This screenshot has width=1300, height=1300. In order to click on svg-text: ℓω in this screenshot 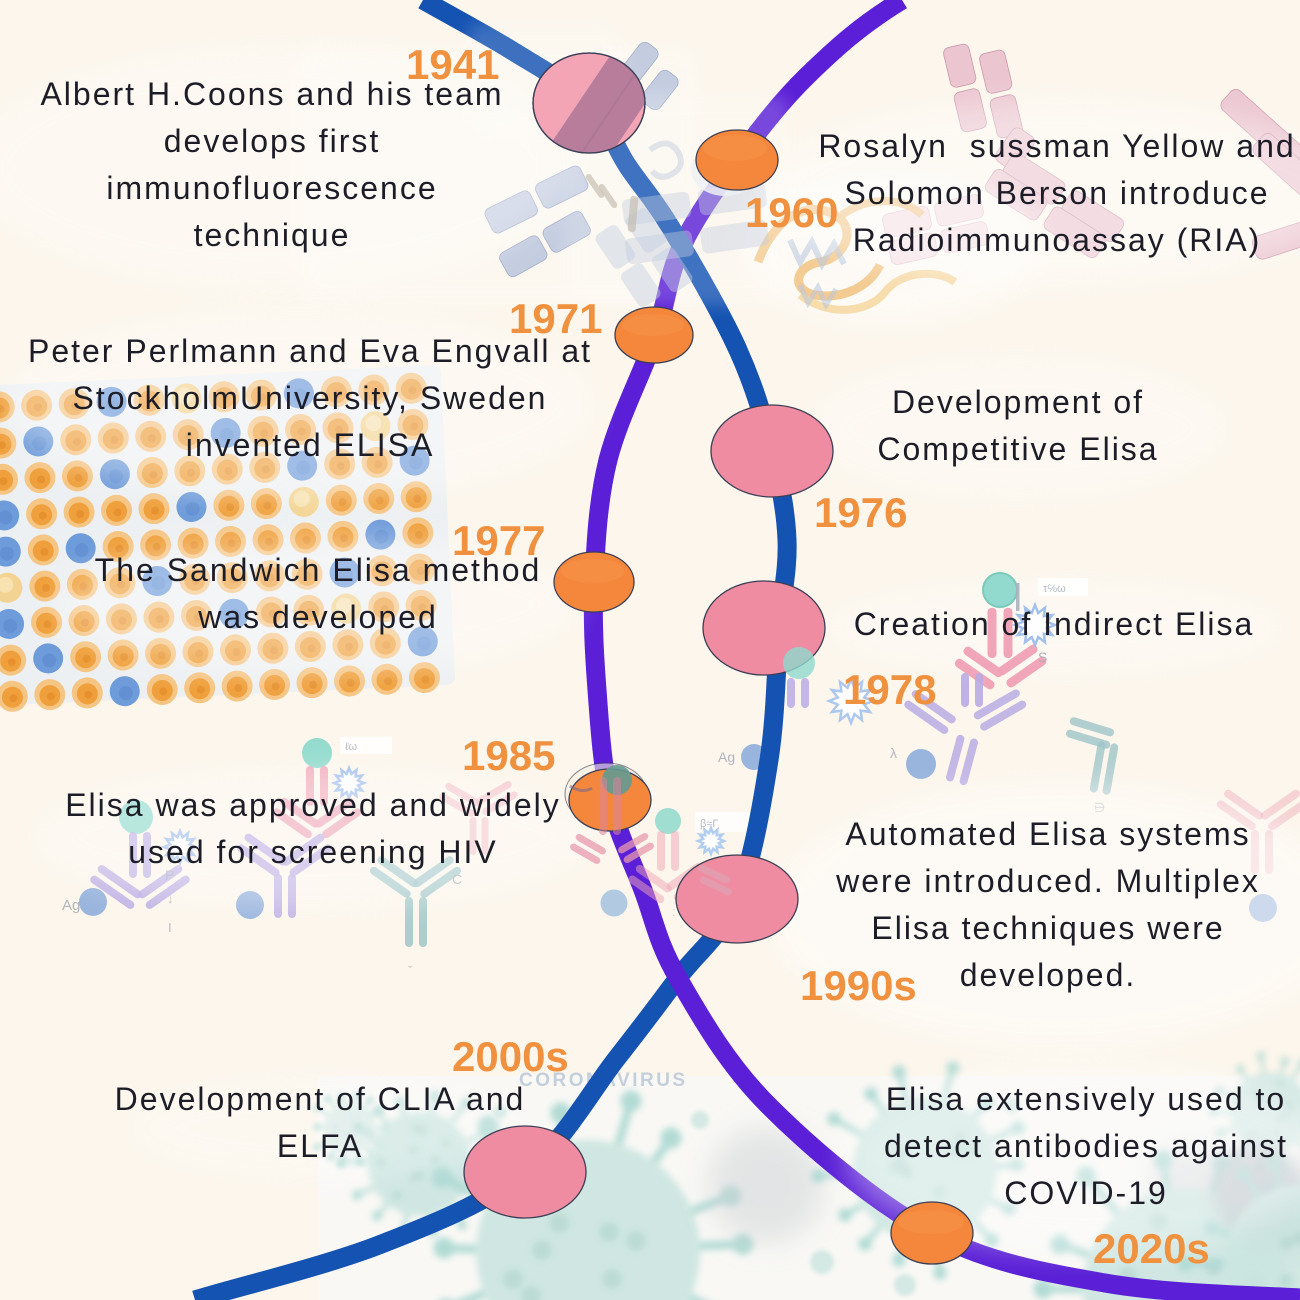, I will do `click(351, 747)`.